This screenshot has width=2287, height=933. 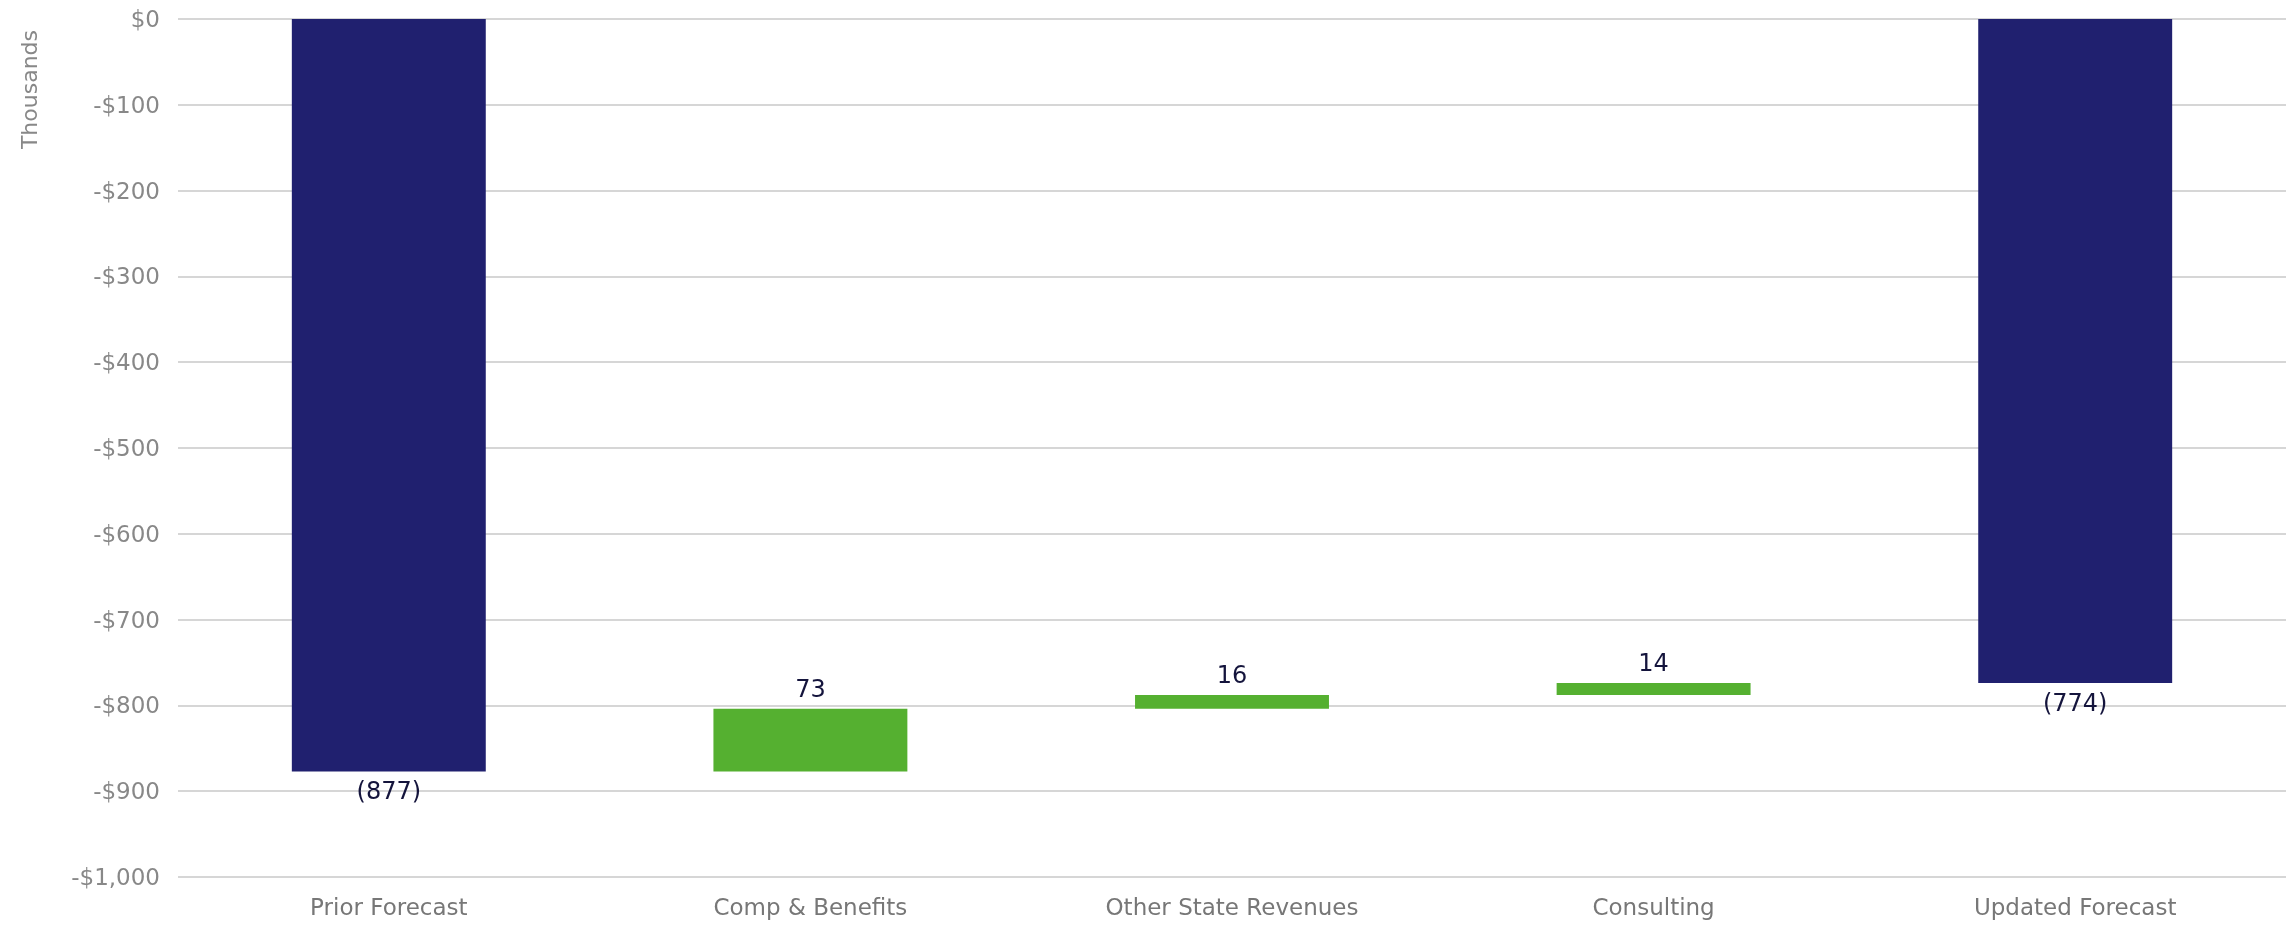 I want to click on y-tick-label: -$300, so click(x=126, y=276).